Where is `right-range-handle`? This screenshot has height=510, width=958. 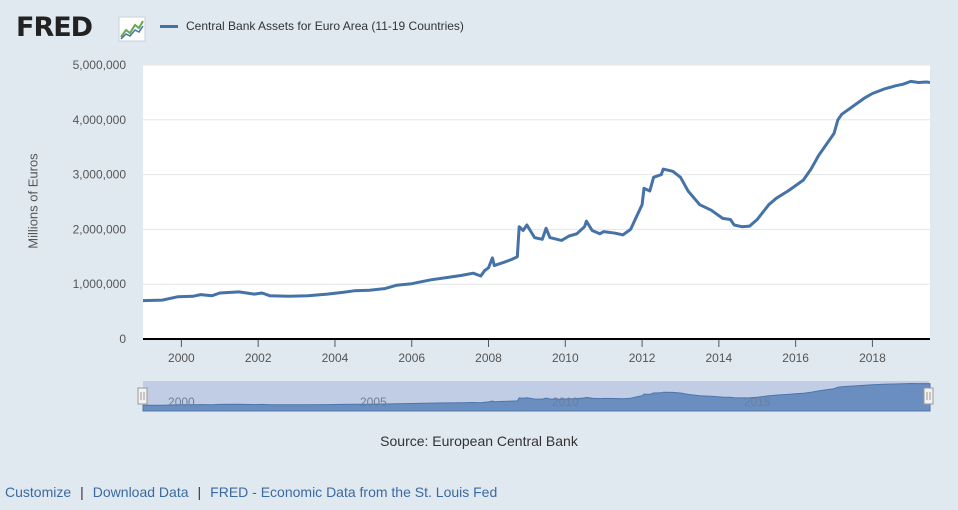
right-range-handle is located at coordinates (928, 396).